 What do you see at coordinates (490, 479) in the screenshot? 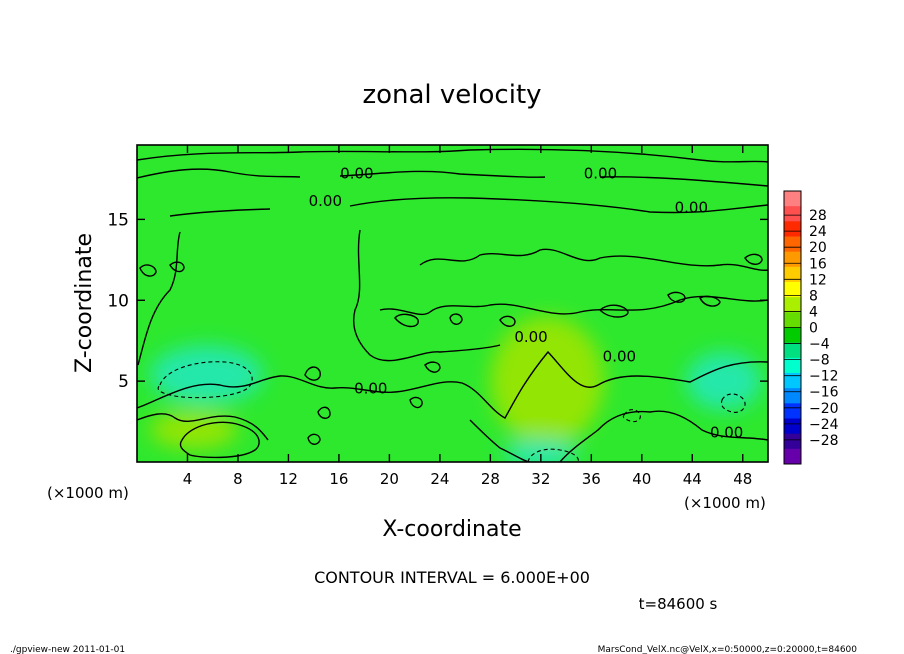
I see `x-tick-label: 28` at bounding box center [490, 479].